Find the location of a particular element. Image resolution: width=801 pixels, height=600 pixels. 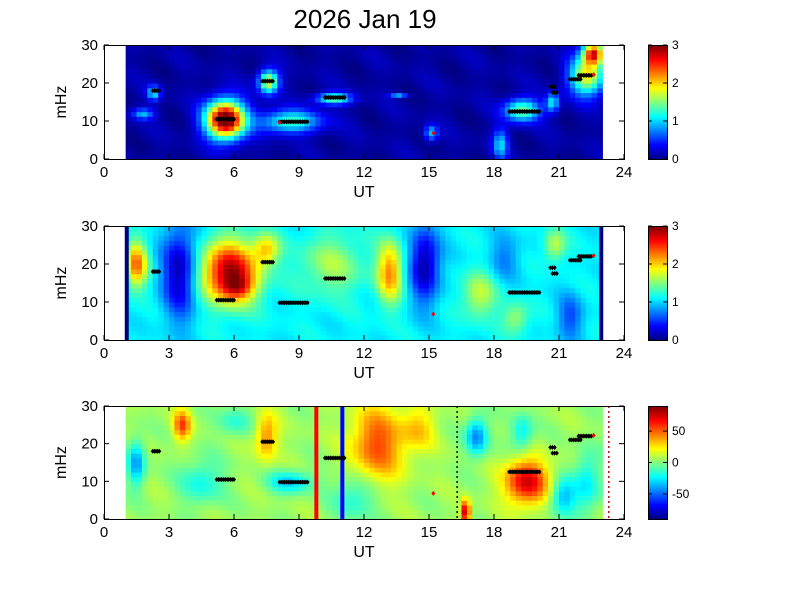

x-axis-label: UT is located at coordinates (364, 192).